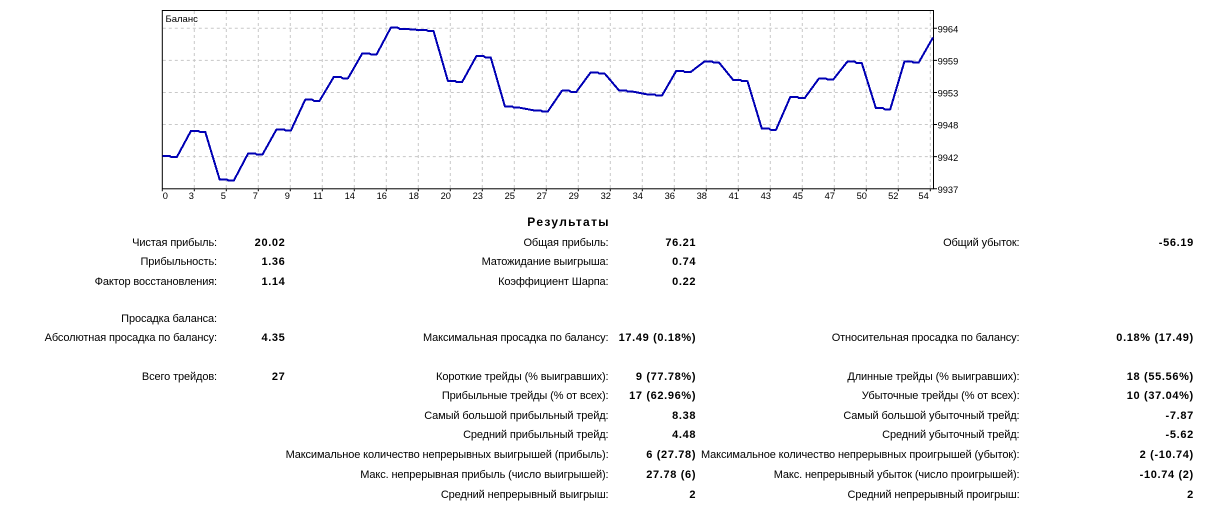  Describe the element at coordinates (574, 196) in the screenshot. I see `svg-text: 29` at that location.